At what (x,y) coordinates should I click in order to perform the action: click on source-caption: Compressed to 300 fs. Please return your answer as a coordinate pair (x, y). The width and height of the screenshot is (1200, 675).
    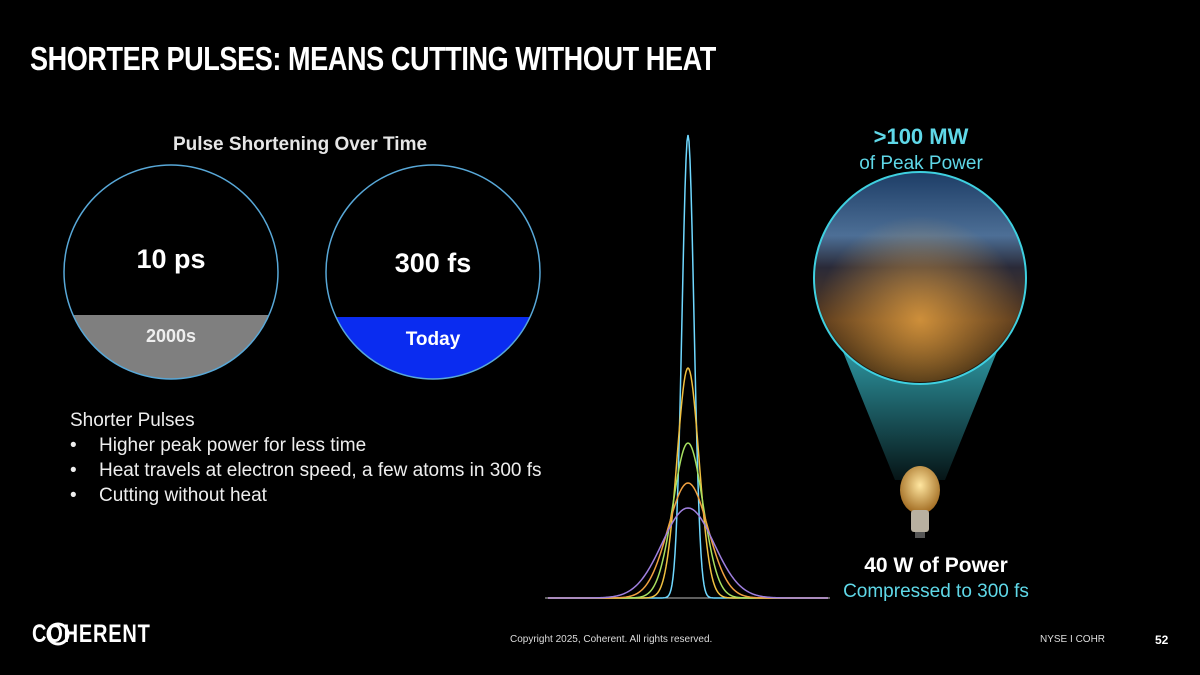
    Looking at the image, I should click on (936, 591).